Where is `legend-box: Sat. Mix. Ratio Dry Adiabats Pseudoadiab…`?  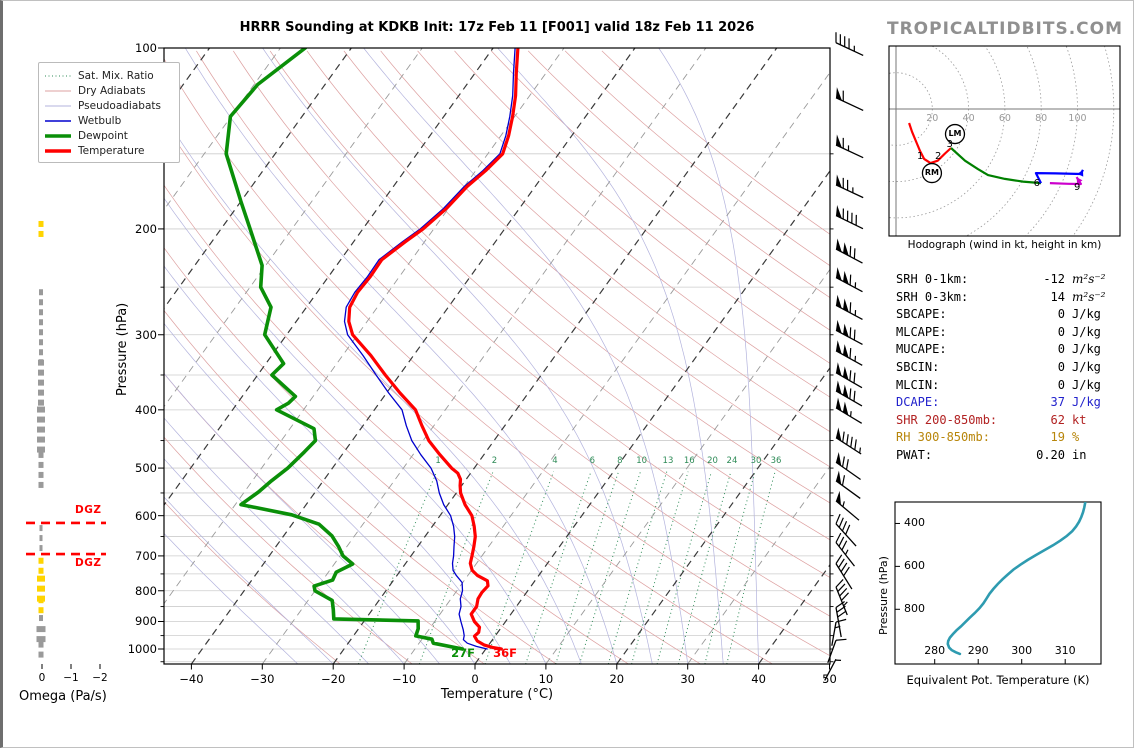
legend-box: Sat. Mix. Ratio Dry Adiabats Pseudoadiab… is located at coordinates (109, 112).